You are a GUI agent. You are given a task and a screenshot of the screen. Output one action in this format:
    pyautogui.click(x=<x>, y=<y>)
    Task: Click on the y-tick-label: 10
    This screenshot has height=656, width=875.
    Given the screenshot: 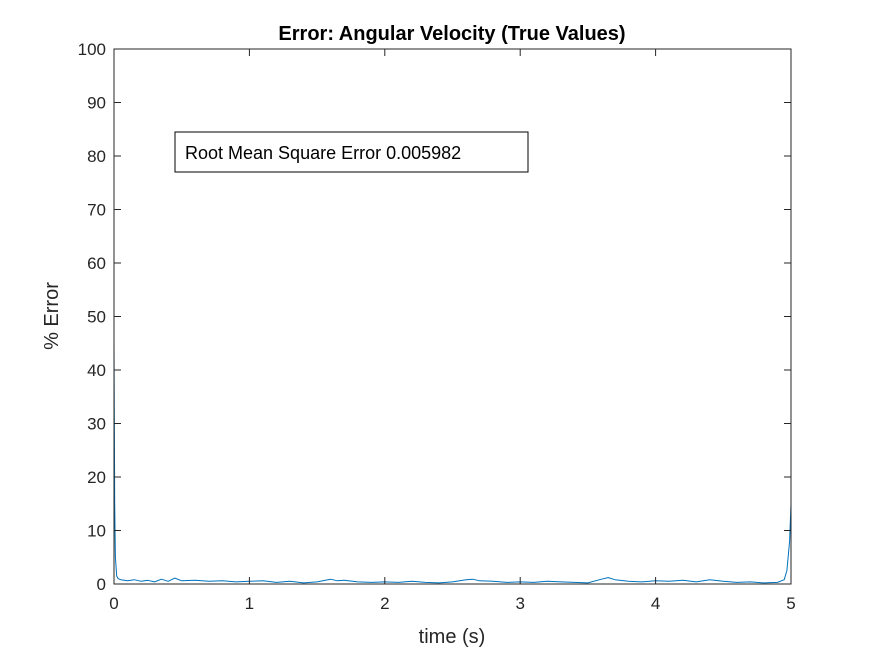 What is the action you would take?
    pyautogui.click(x=96, y=531)
    